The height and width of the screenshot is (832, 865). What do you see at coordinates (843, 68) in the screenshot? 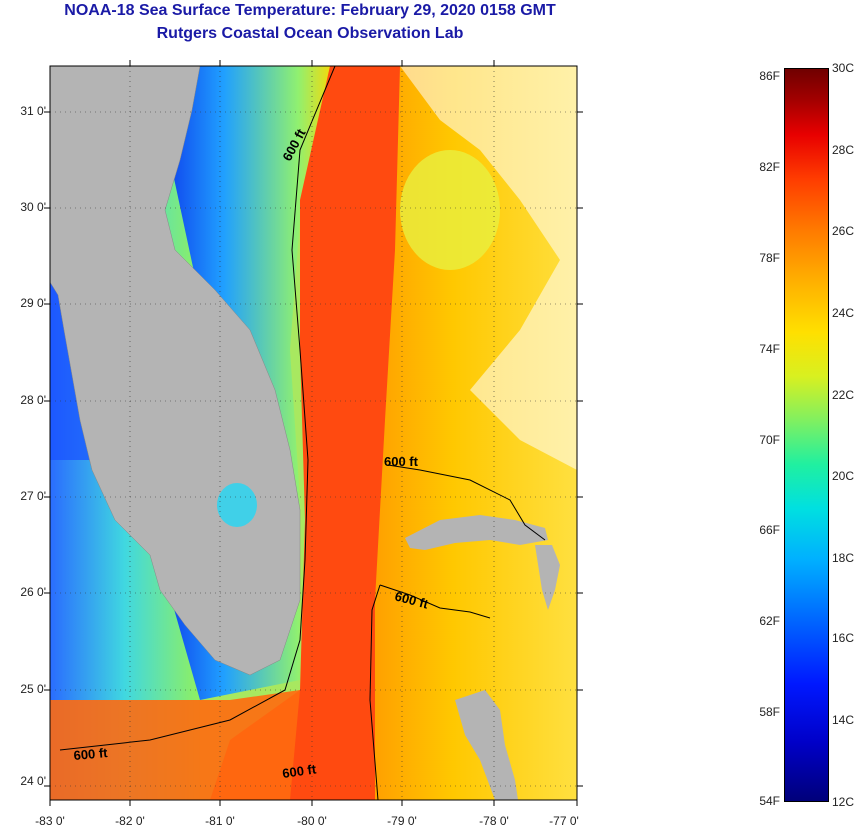
I see `colorbar-c-label: 30C` at bounding box center [843, 68].